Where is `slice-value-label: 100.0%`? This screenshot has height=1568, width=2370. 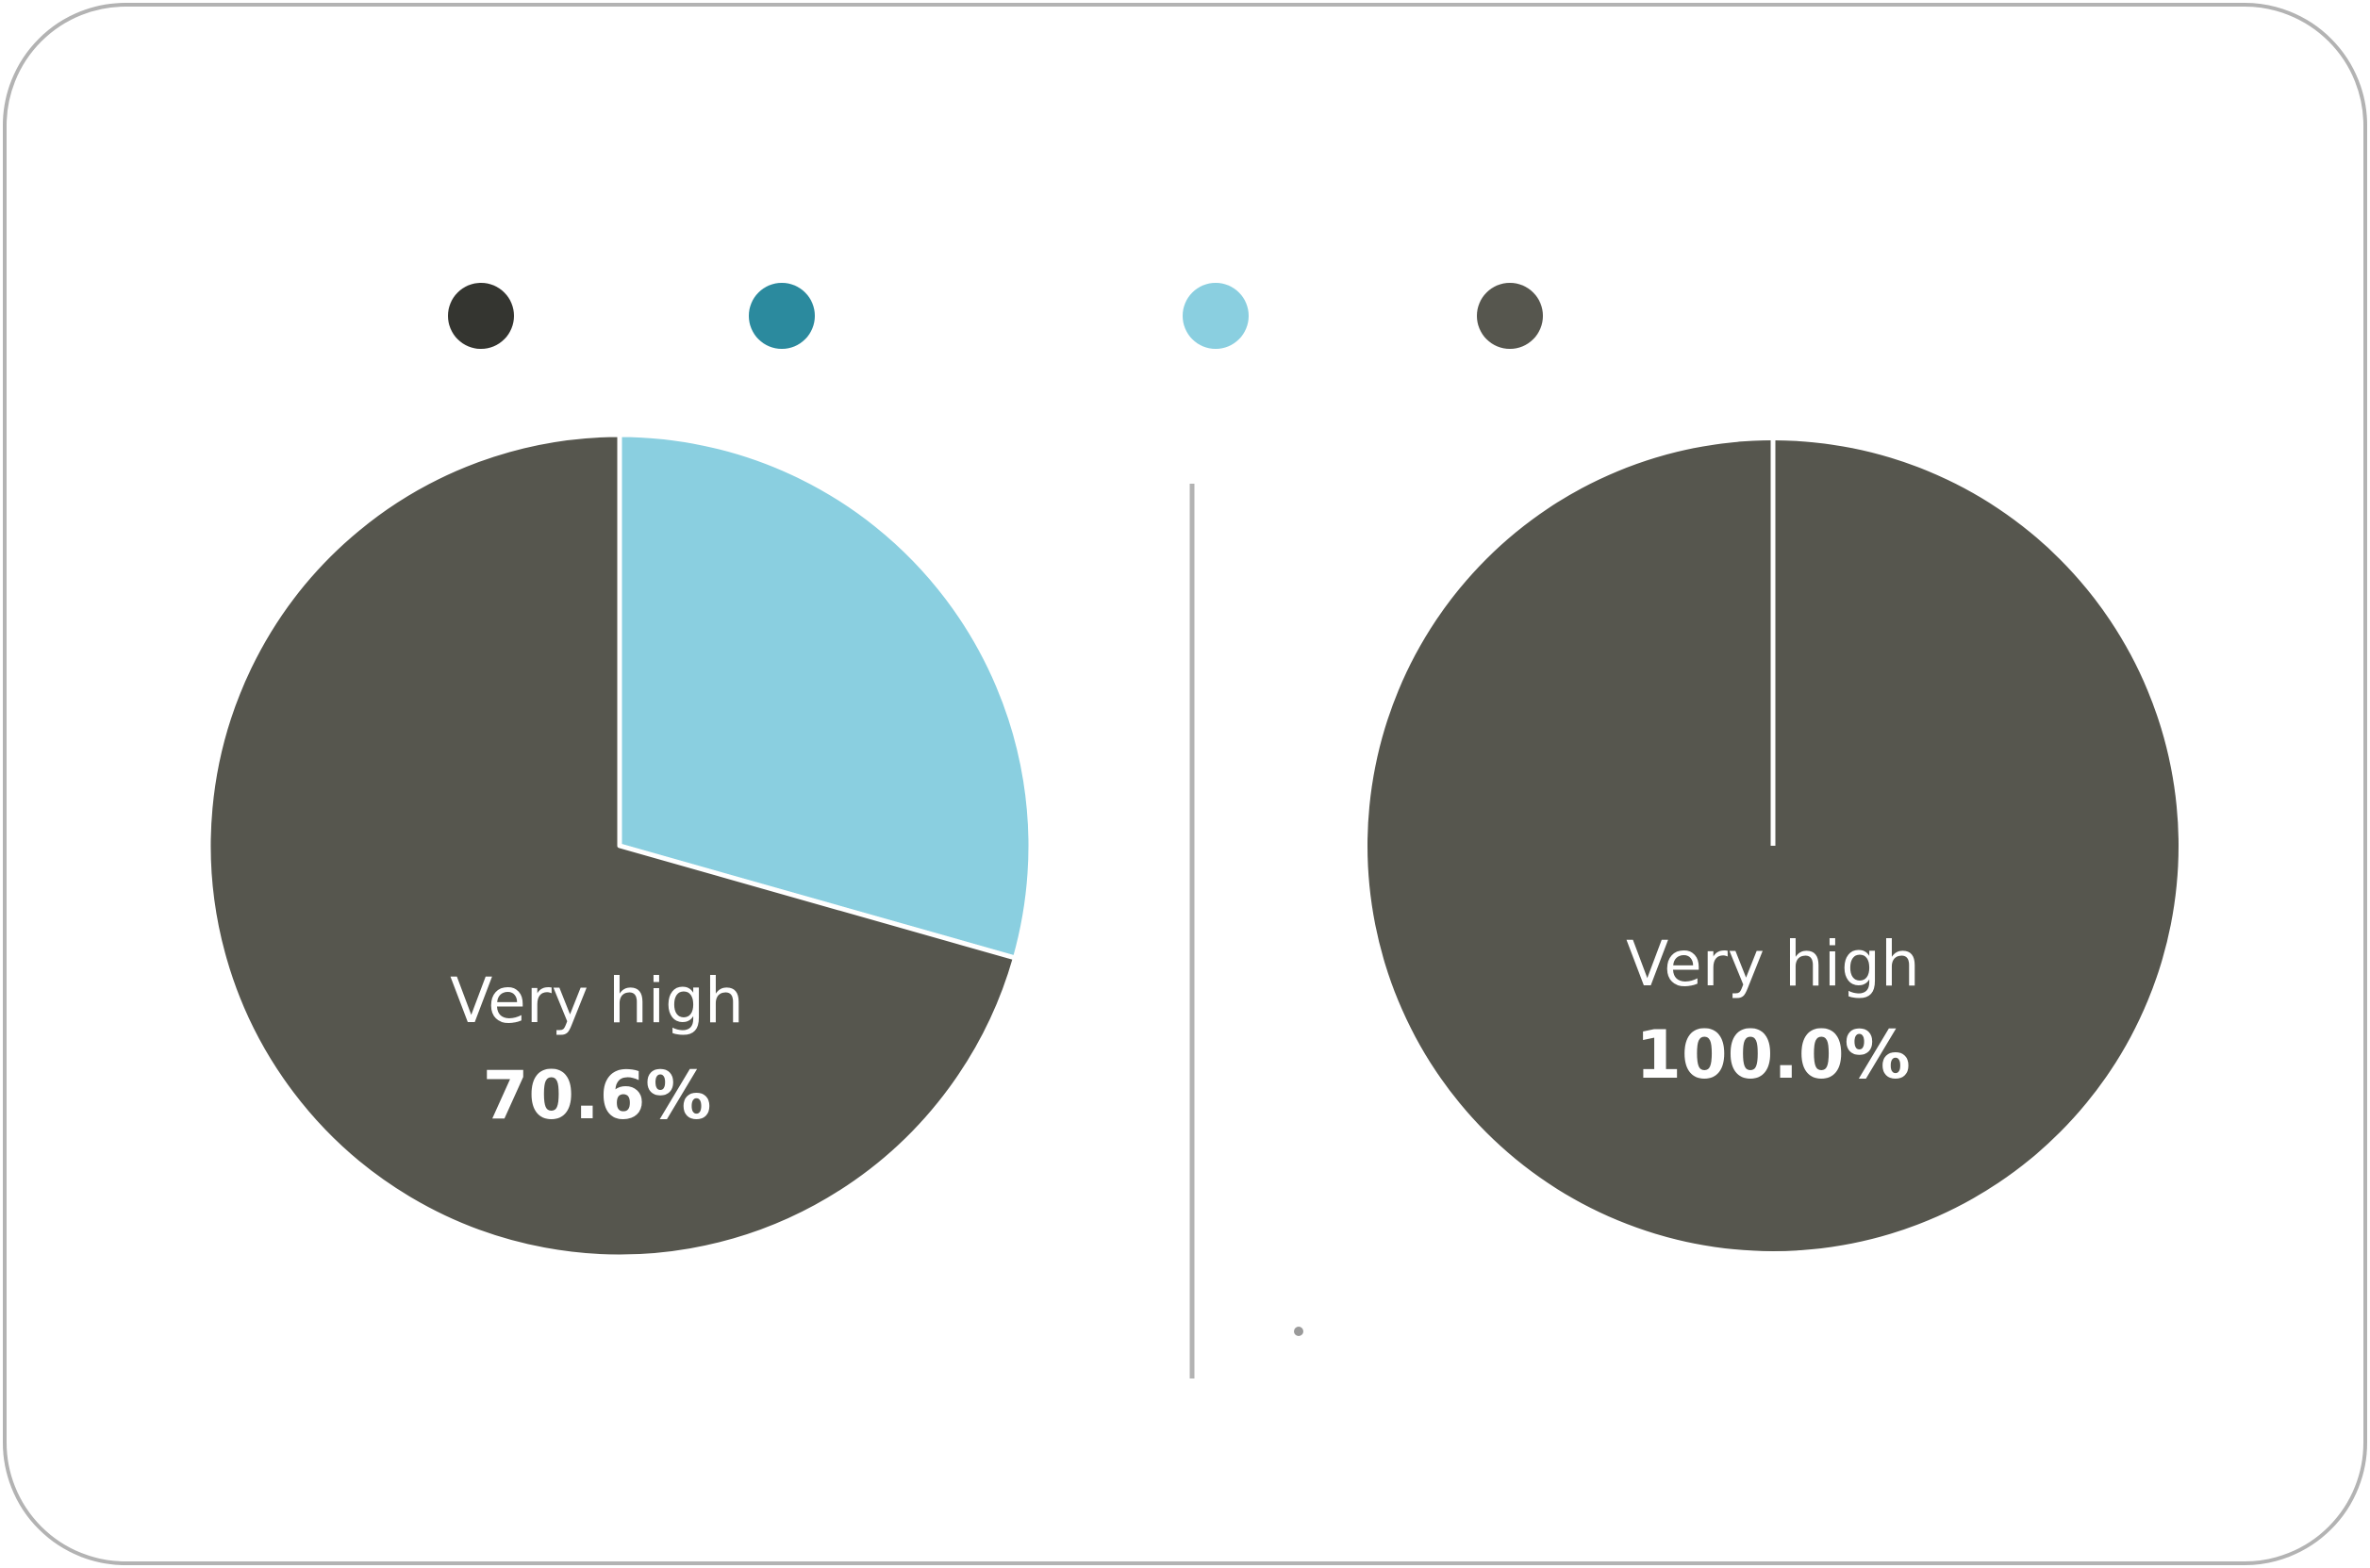 slice-value-label: 100.0% is located at coordinates (1773, 1055).